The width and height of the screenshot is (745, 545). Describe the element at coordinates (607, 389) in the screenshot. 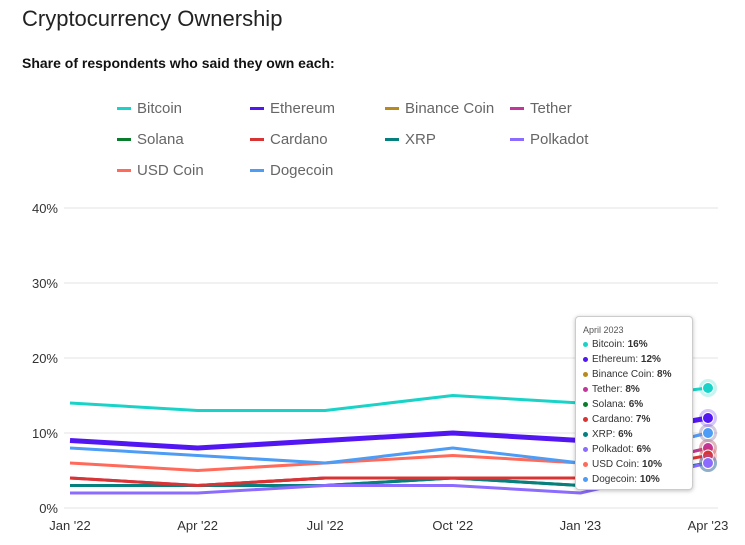

I see `tooltip-label: Tether:` at that location.